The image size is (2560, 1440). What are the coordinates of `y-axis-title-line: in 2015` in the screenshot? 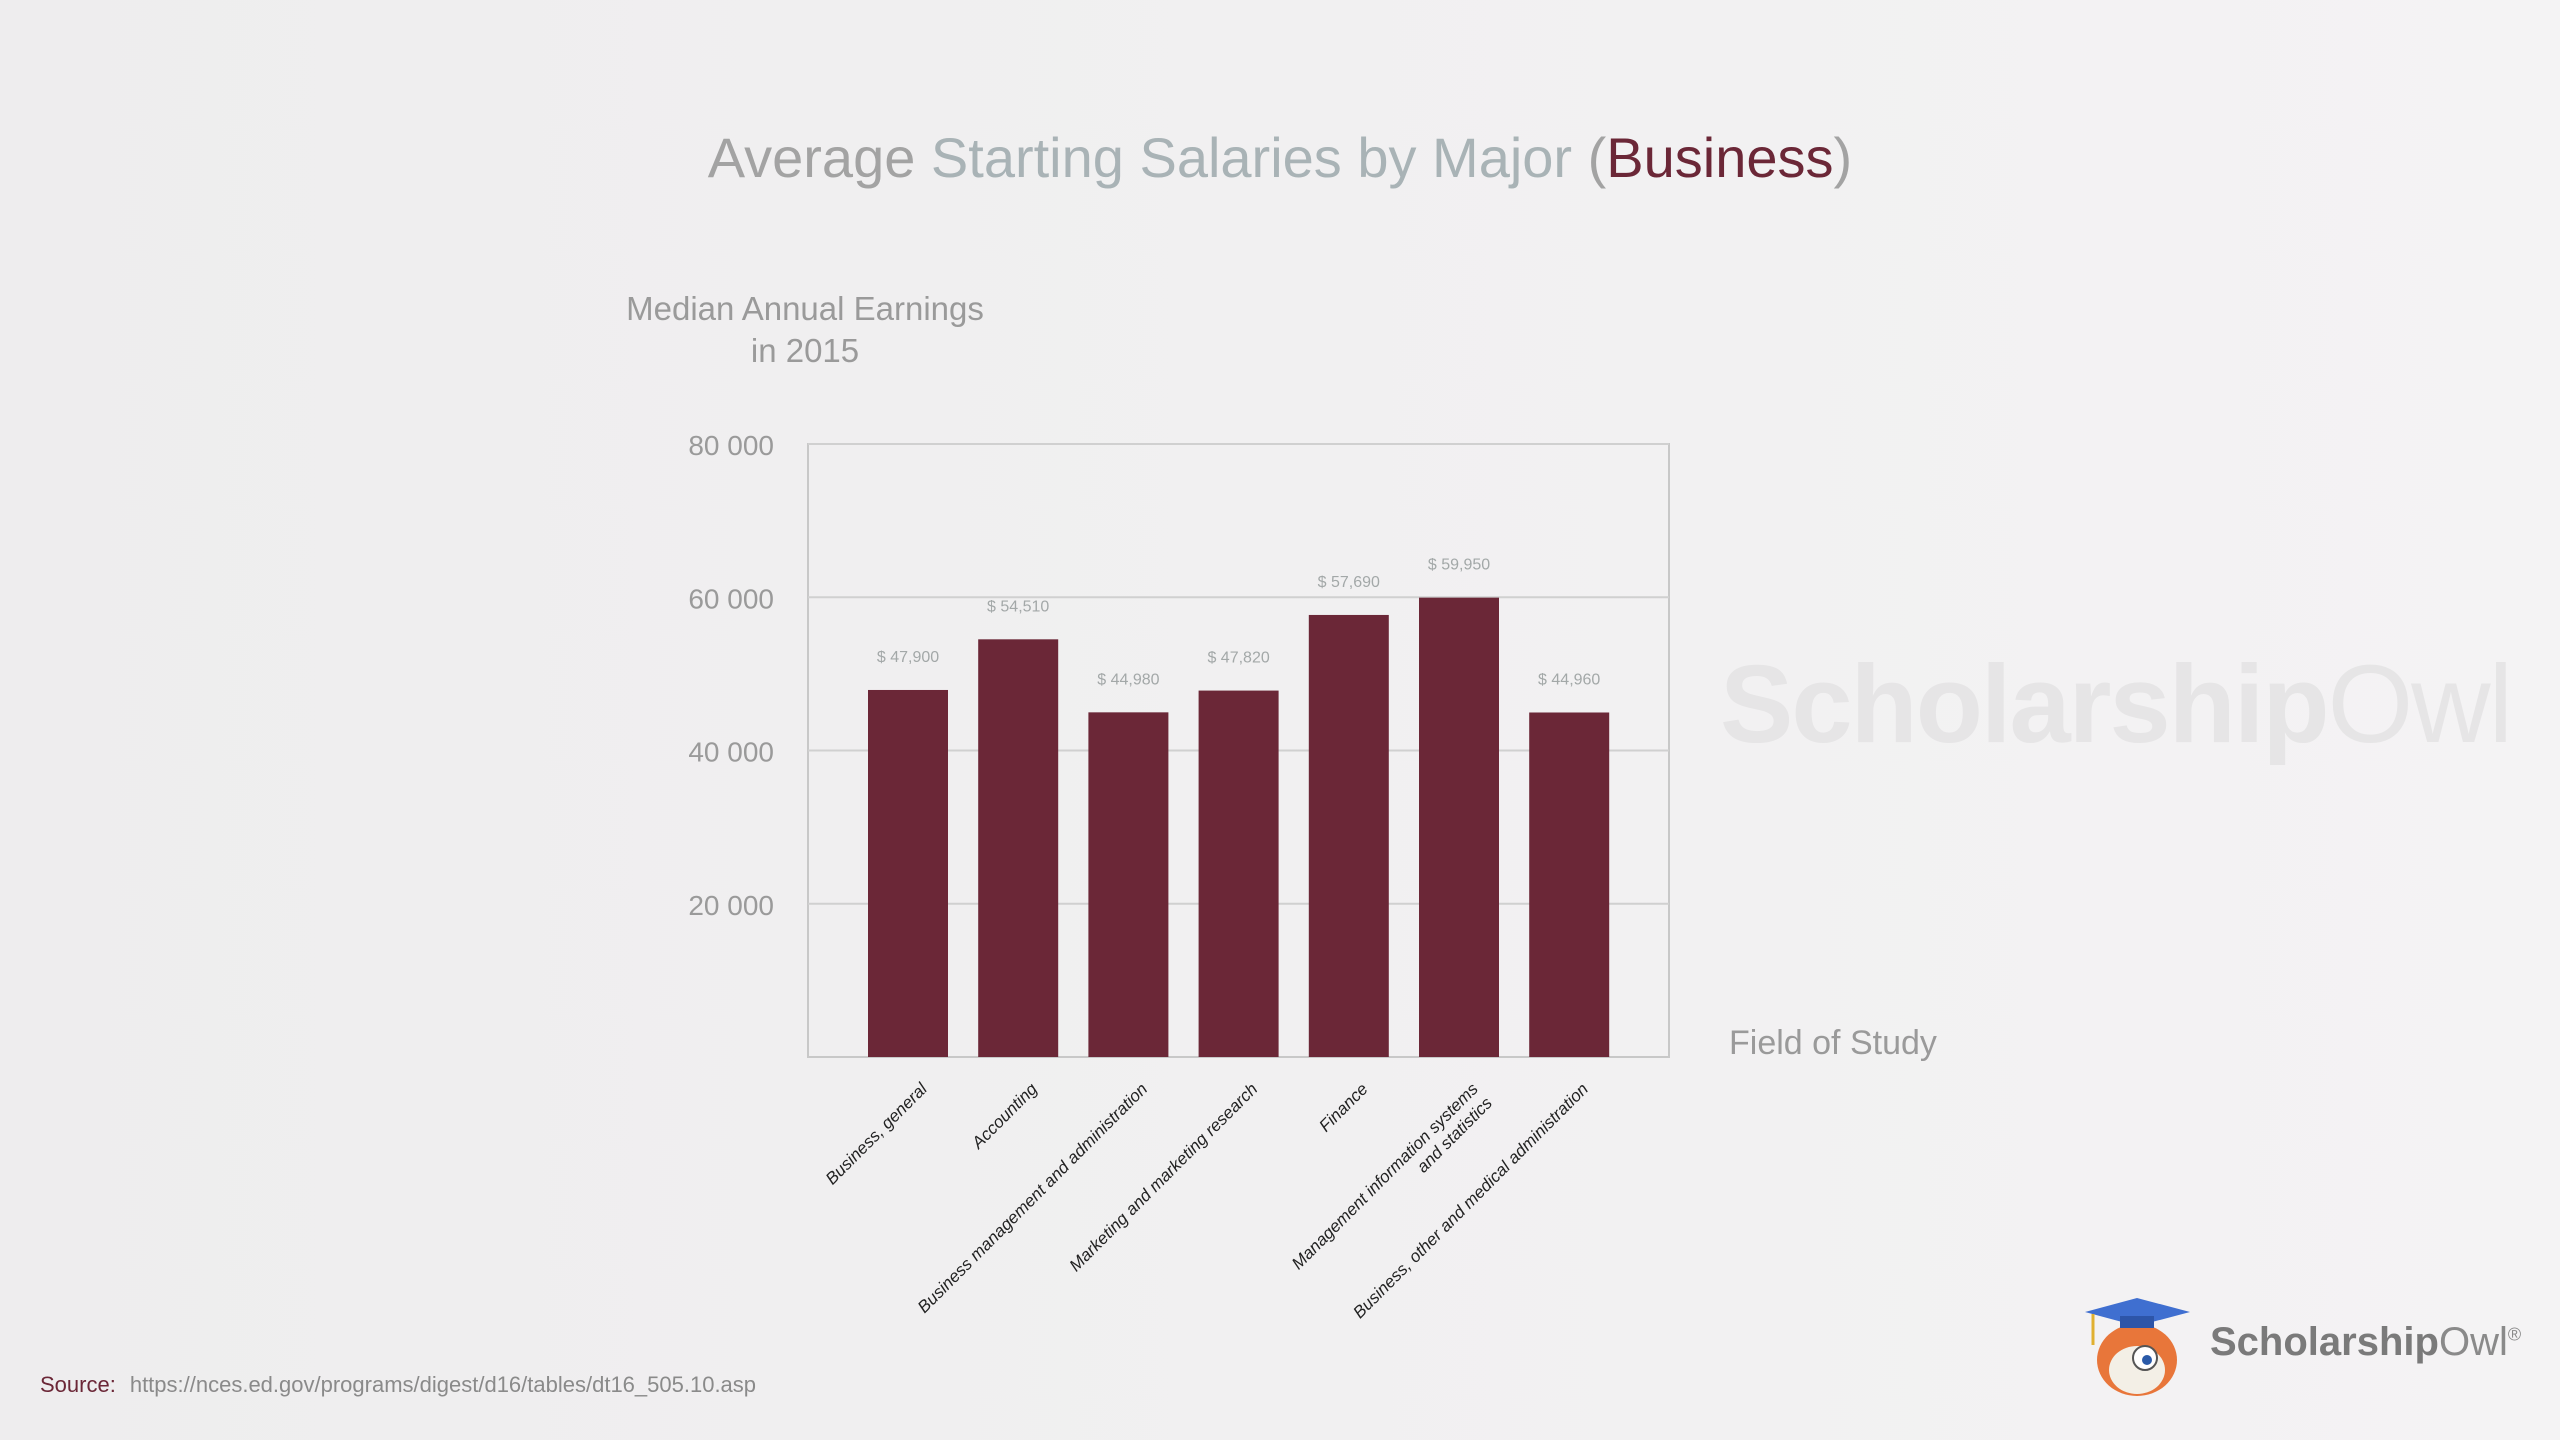 It's located at (805, 350).